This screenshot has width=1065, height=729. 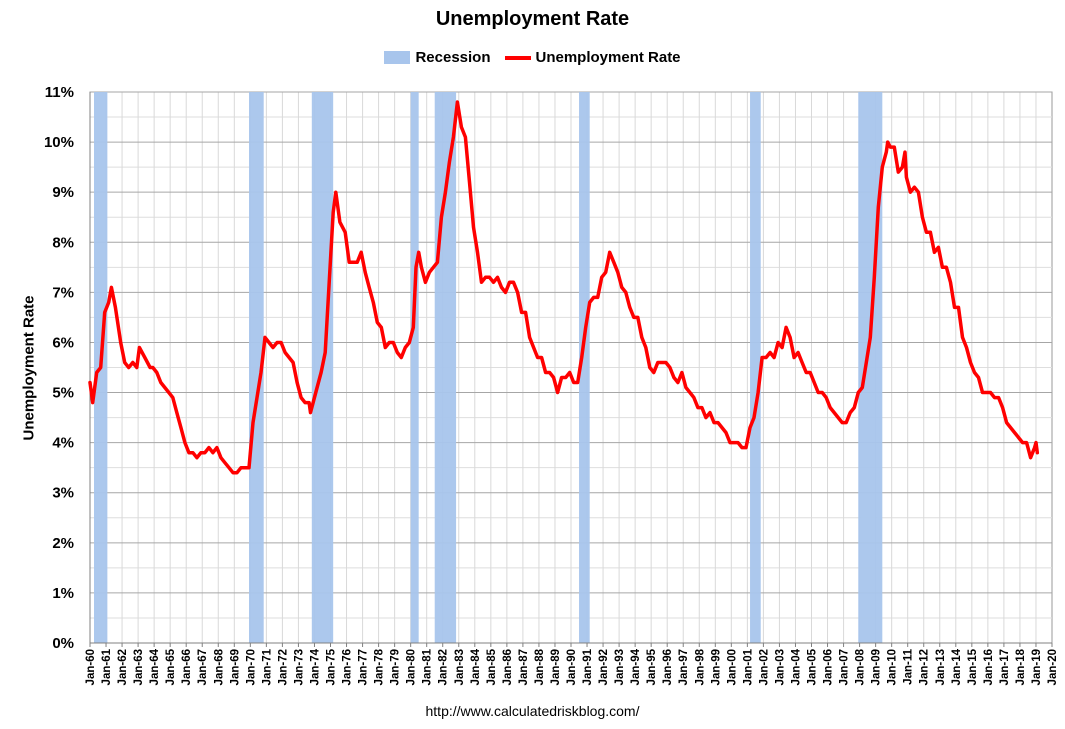 What do you see at coordinates (1037, 667) in the screenshot?
I see `x-tick-label: Jan-19` at bounding box center [1037, 667].